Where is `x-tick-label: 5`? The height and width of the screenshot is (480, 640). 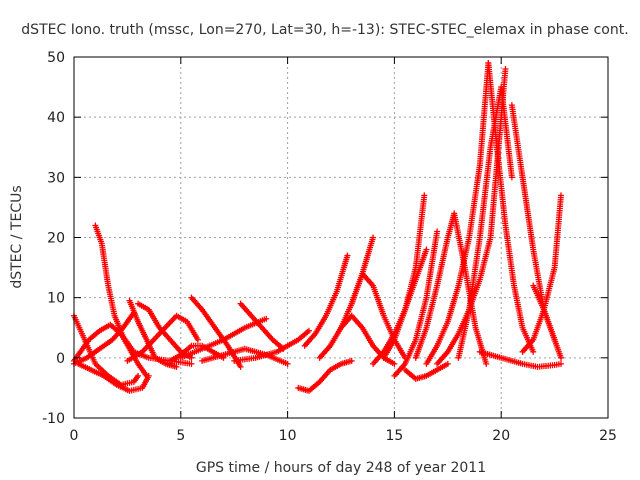
x-tick-label: 5 is located at coordinates (180, 436).